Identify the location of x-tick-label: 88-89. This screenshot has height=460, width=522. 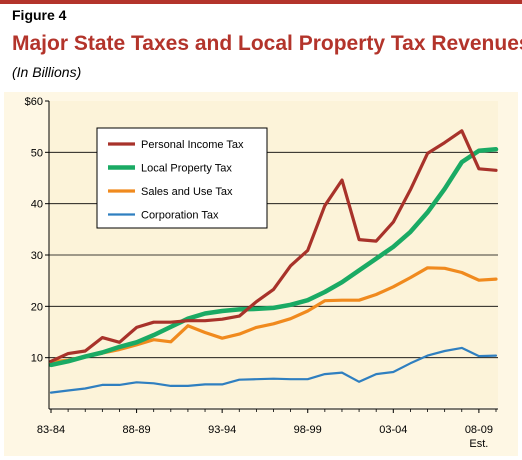
(137, 430).